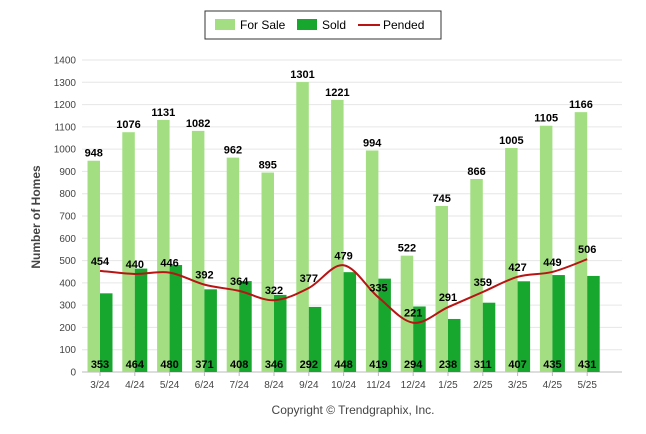 The image size is (646, 434). Describe the element at coordinates (239, 385) in the screenshot. I see `x-tick-label: 7/24` at that location.